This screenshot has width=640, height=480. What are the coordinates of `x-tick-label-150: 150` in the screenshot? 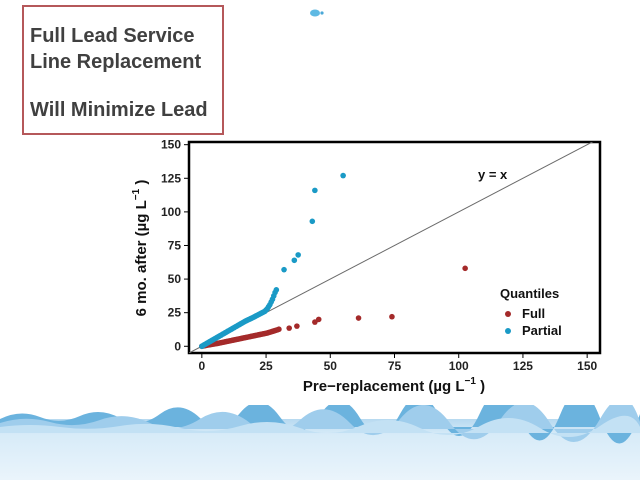 It's located at (587, 366).